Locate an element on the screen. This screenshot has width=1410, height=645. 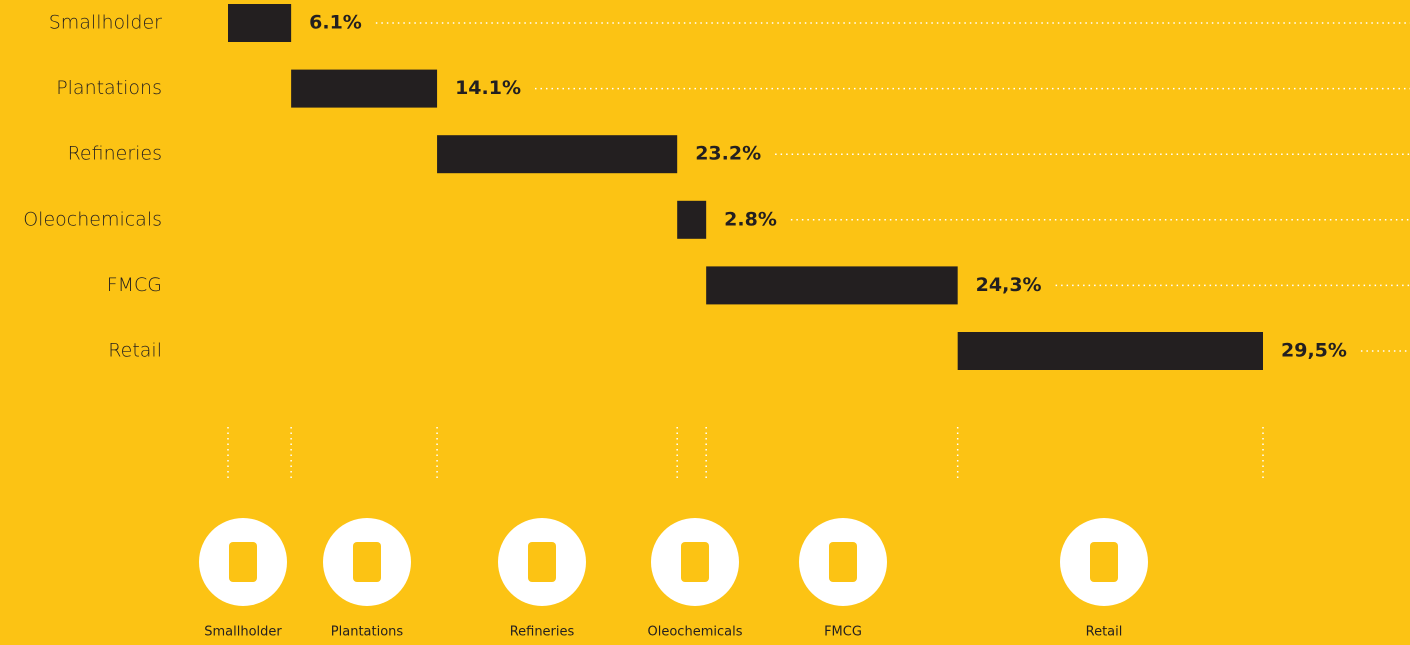
value-label: 24,3% is located at coordinates (1009, 285).